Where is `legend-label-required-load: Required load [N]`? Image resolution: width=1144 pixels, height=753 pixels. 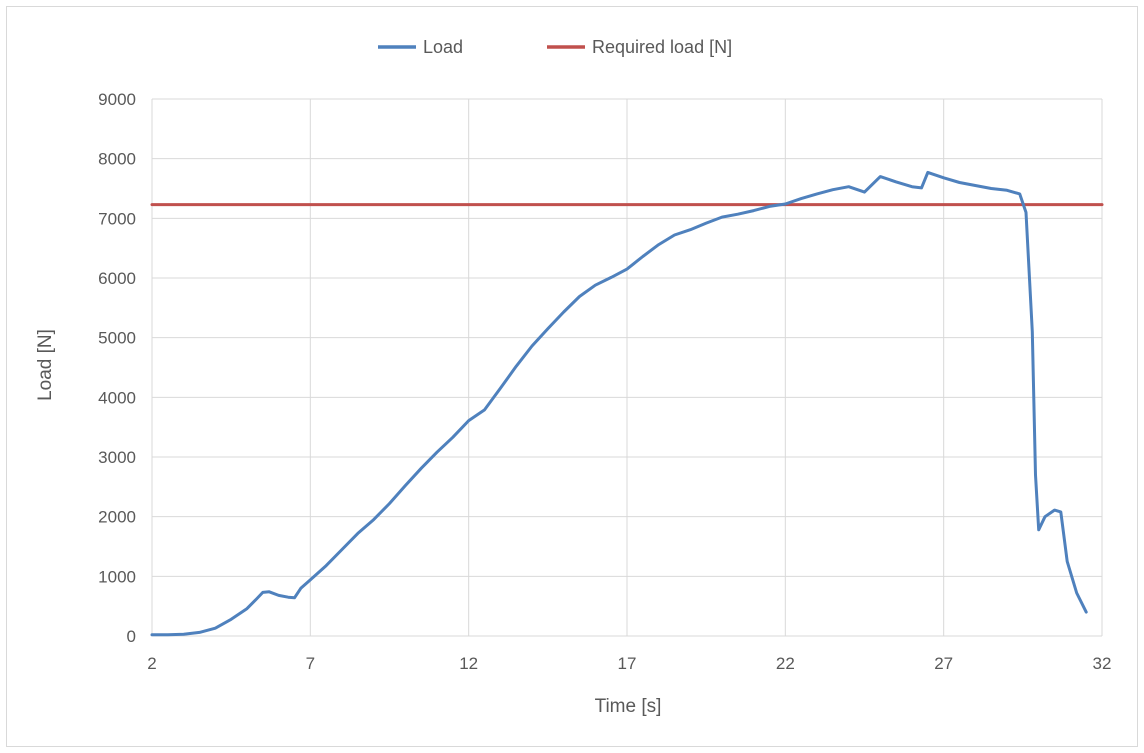
legend-label-required-load: Required load [N] is located at coordinates (662, 47).